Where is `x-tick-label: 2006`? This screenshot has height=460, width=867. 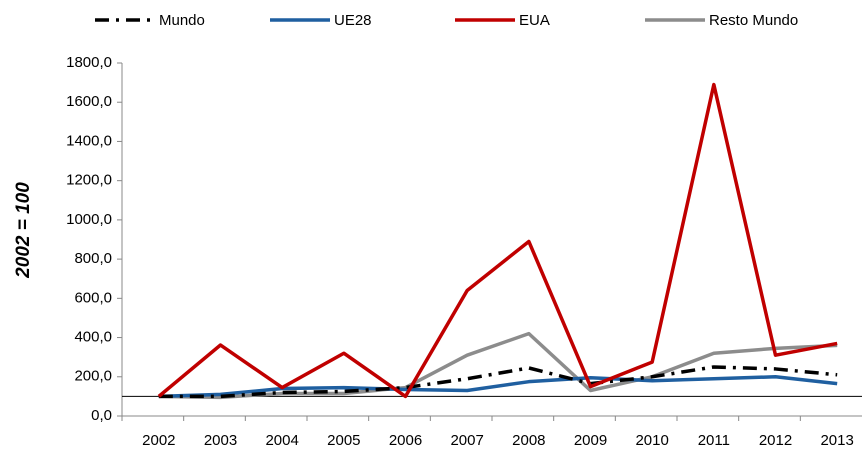 x-tick-label: 2006 is located at coordinates (405, 440).